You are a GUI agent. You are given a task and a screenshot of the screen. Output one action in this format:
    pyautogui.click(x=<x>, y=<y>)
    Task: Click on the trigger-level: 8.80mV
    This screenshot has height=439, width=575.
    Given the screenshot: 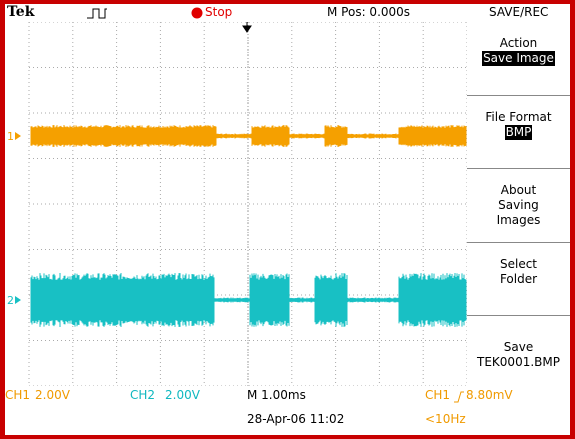 What is the action you would take?
    pyautogui.click(x=489, y=395)
    